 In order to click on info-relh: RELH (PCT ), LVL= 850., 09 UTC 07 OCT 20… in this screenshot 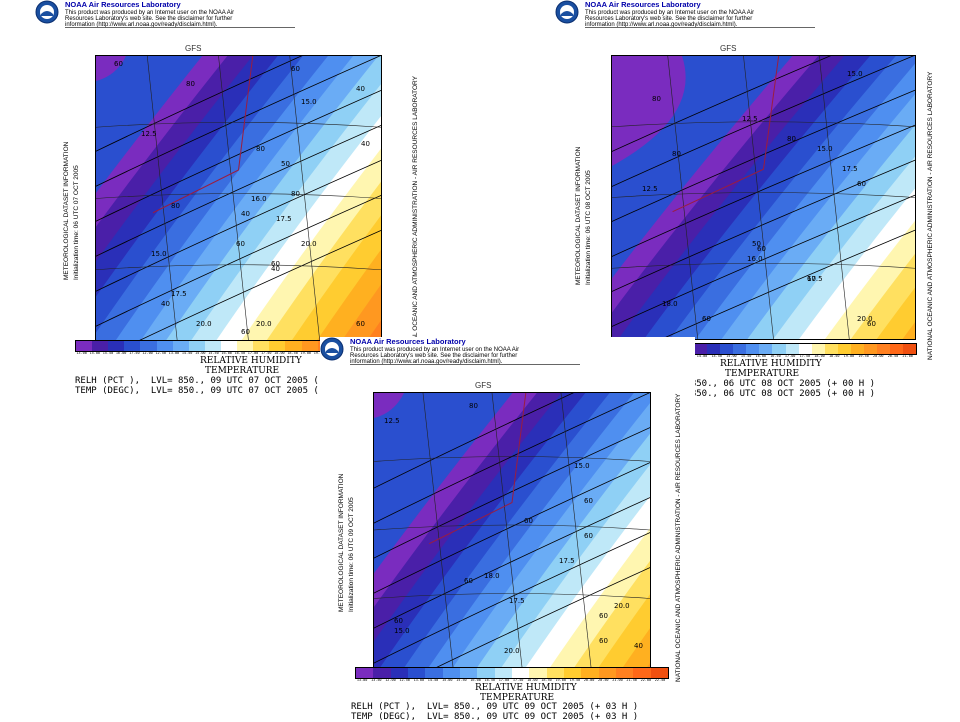, I will do `click(197, 381)`.